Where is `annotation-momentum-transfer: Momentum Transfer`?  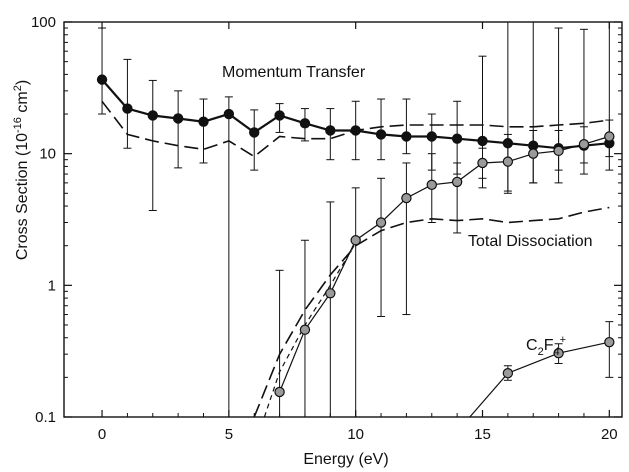 annotation-momentum-transfer: Momentum Transfer is located at coordinates (294, 72).